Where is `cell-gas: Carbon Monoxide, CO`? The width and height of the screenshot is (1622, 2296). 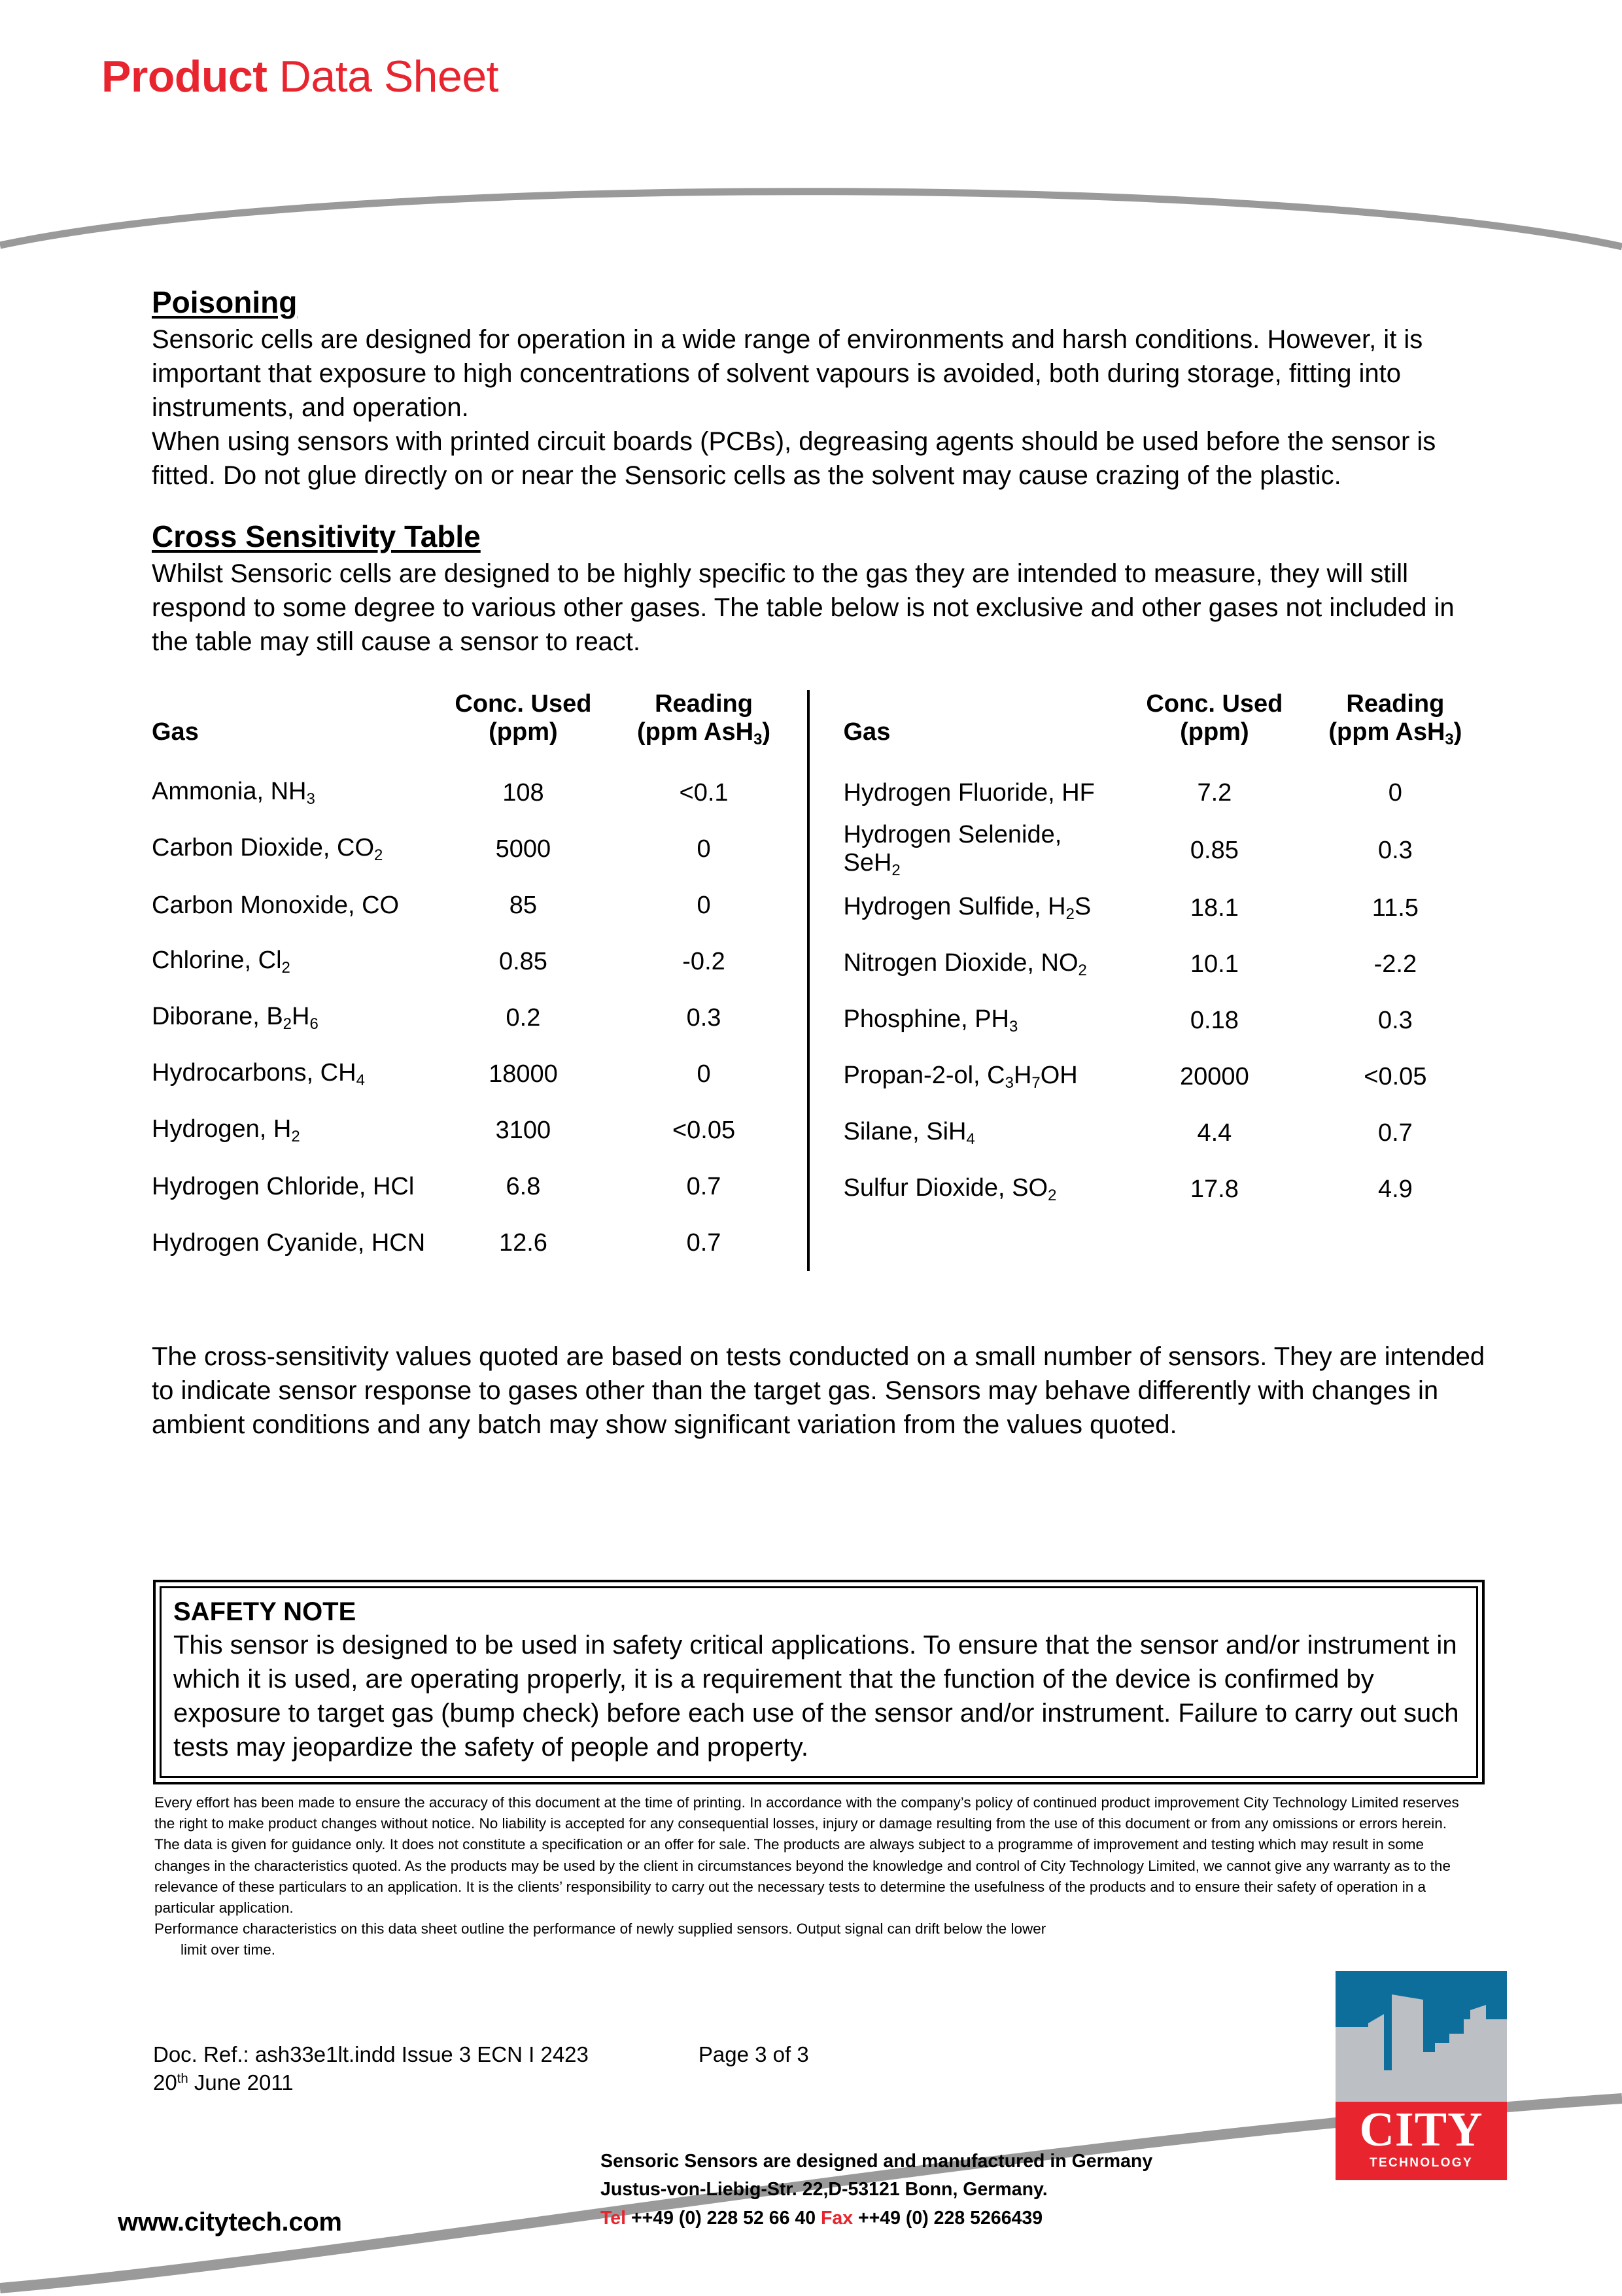
cell-gas: Carbon Monoxide, CO is located at coordinates (291, 905).